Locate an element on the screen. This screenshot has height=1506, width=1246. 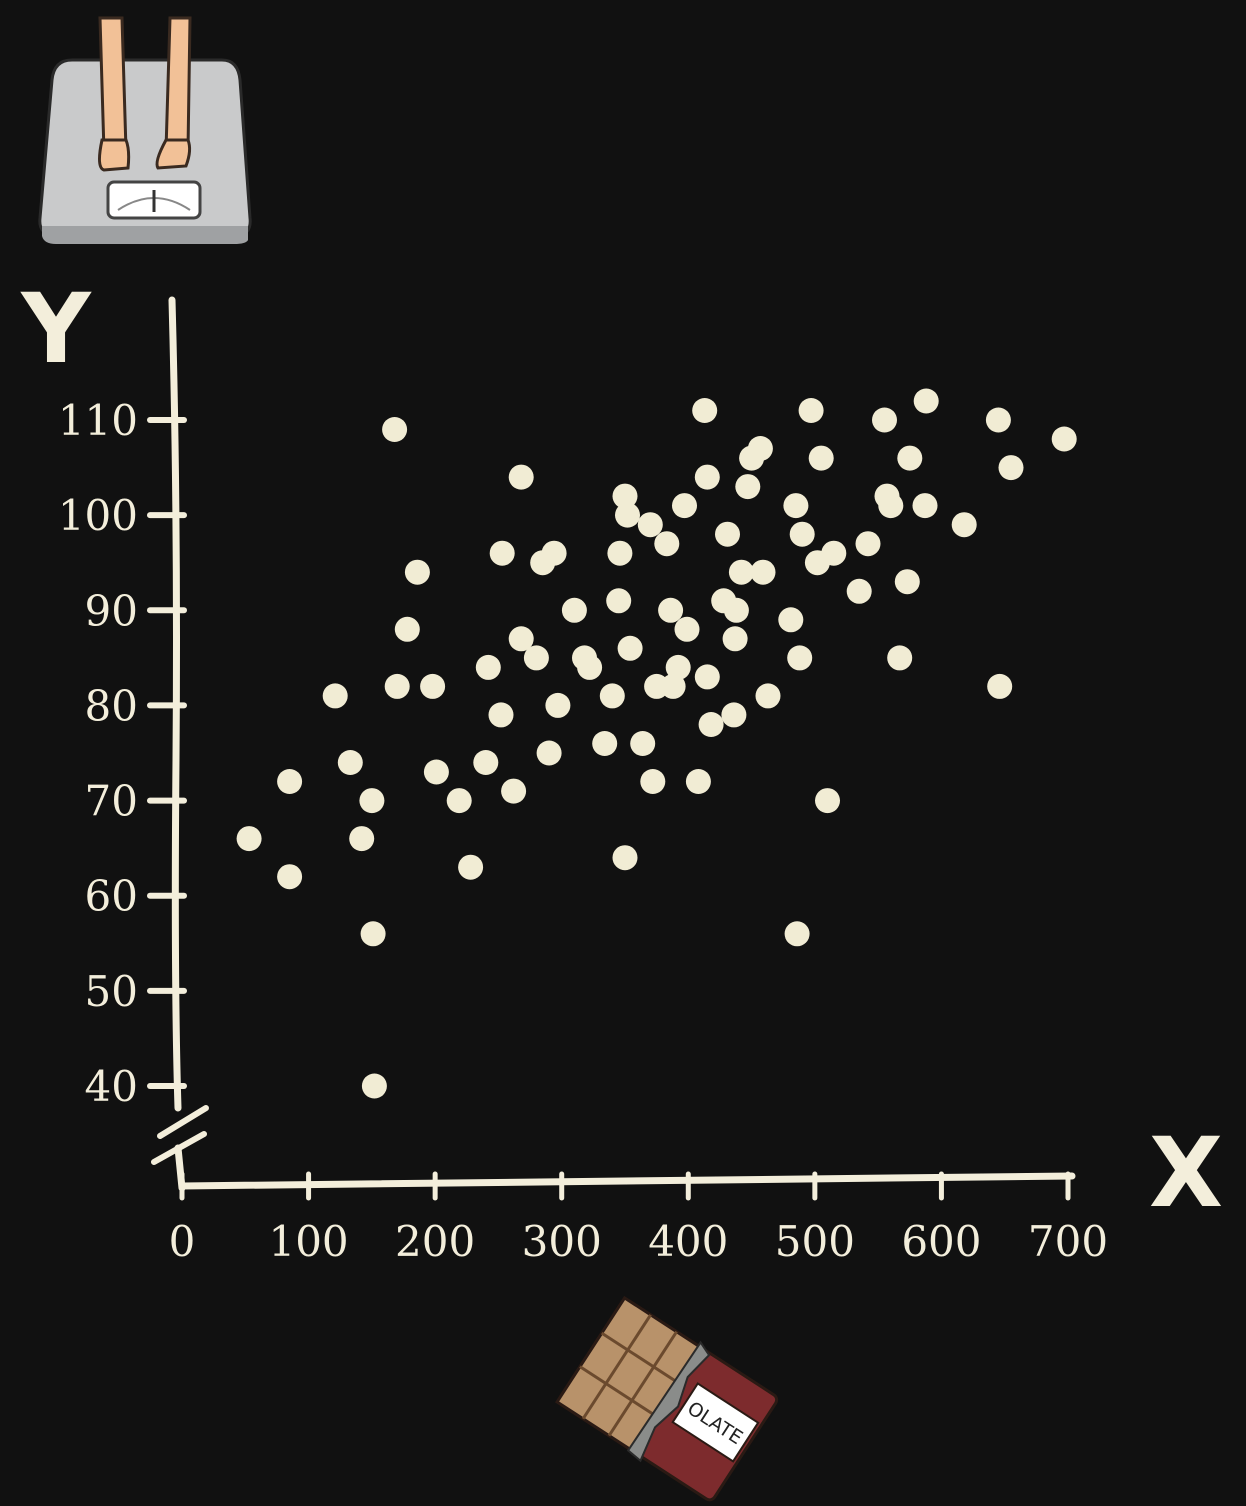
y-tick-label: 100 is located at coordinates (98, 515).